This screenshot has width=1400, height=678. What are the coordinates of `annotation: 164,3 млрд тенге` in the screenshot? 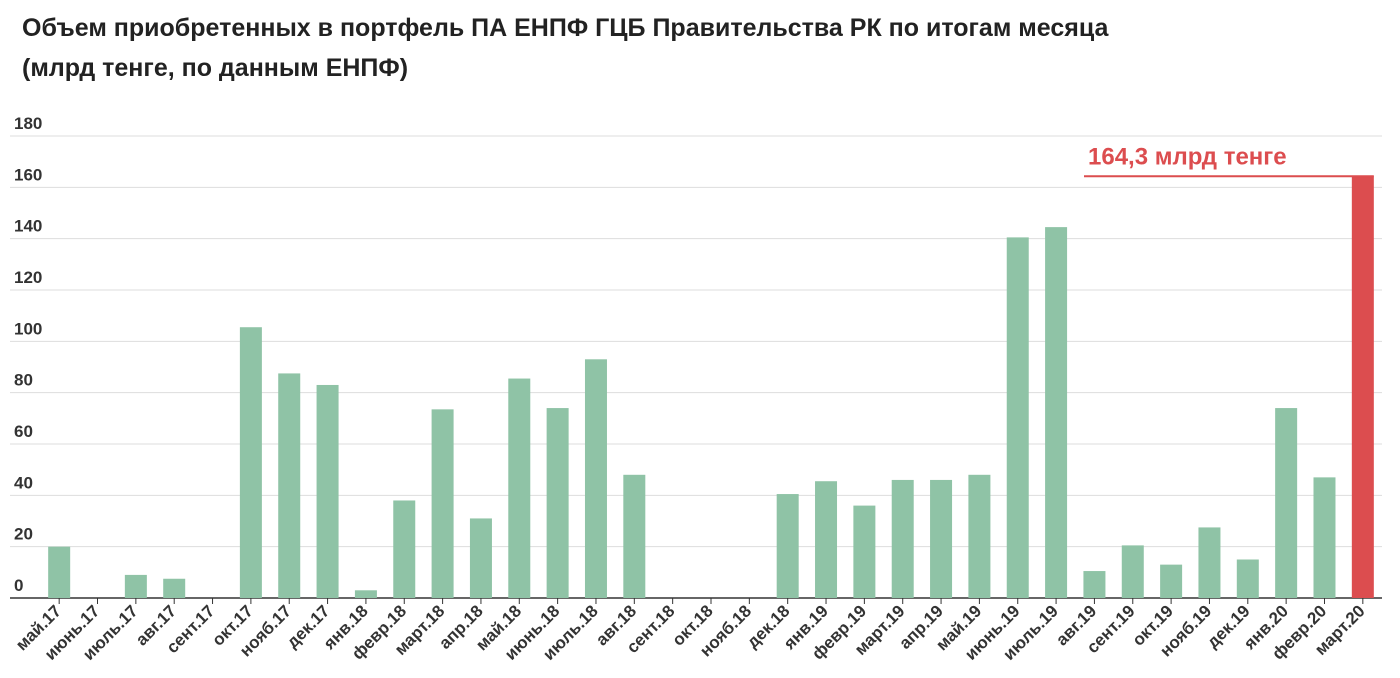 It's located at (1229, 160).